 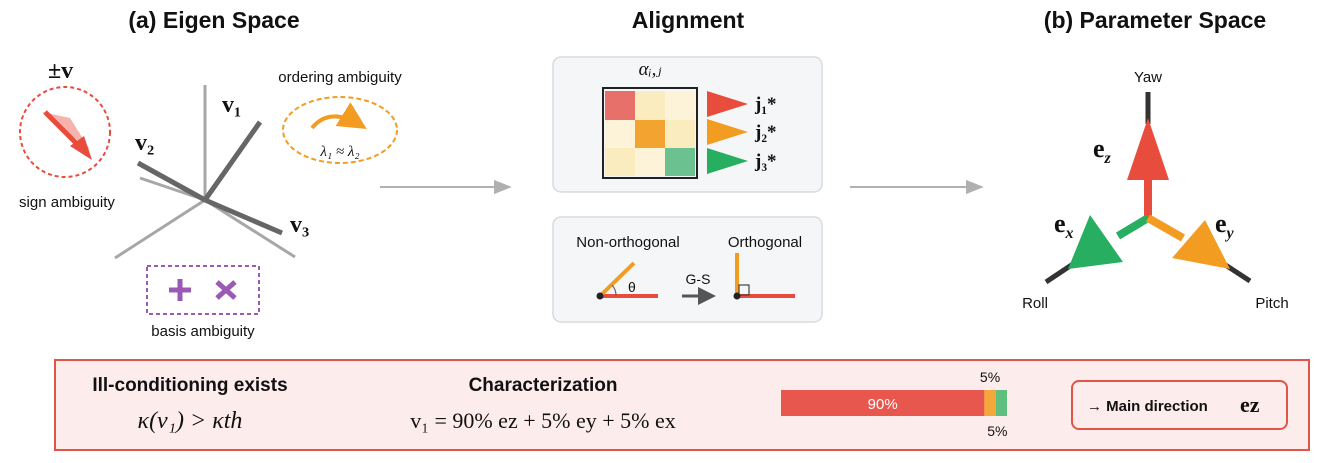 What do you see at coordinates (707, 296) in the screenshot?
I see `gs-arrow-icon` at bounding box center [707, 296].